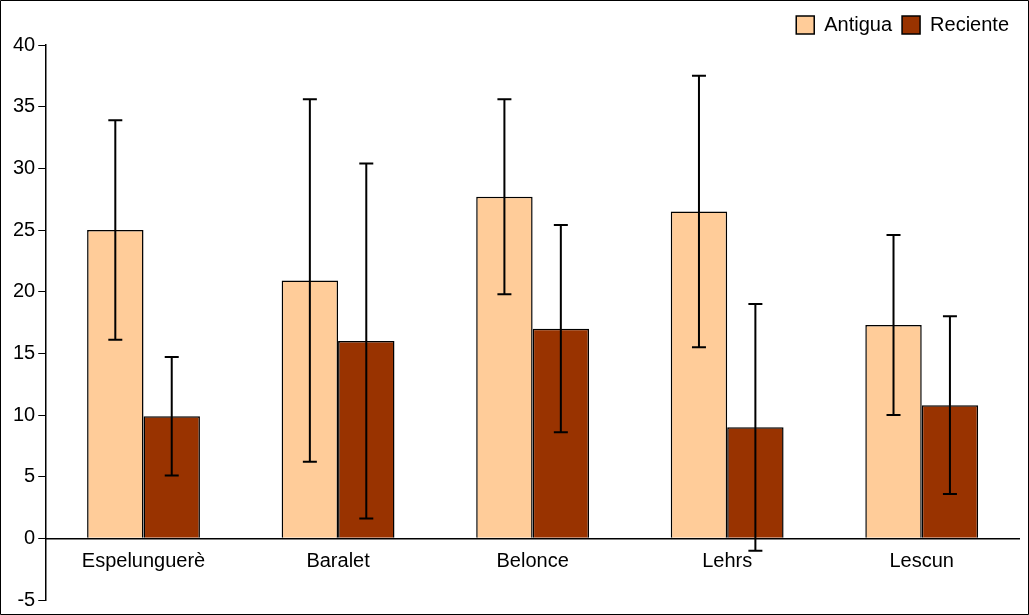 This screenshot has height=615, width=1029. I want to click on y-tick-label: 40, so click(24, 43).